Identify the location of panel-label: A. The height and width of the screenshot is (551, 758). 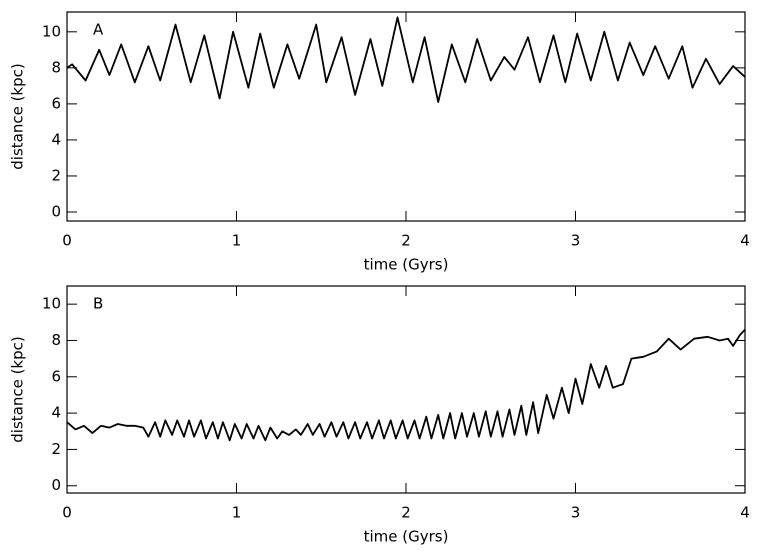
(98, 30).